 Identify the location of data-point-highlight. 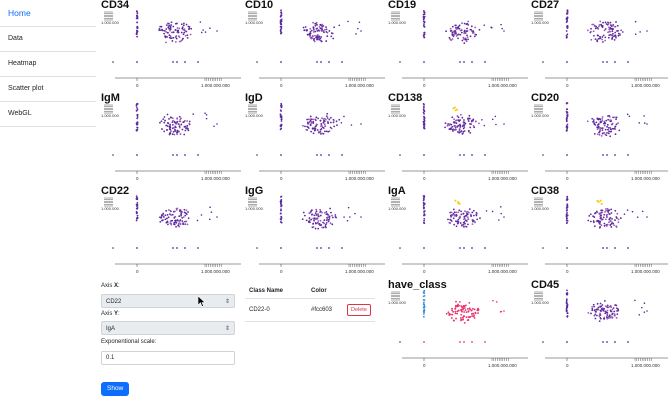
(457, 109).